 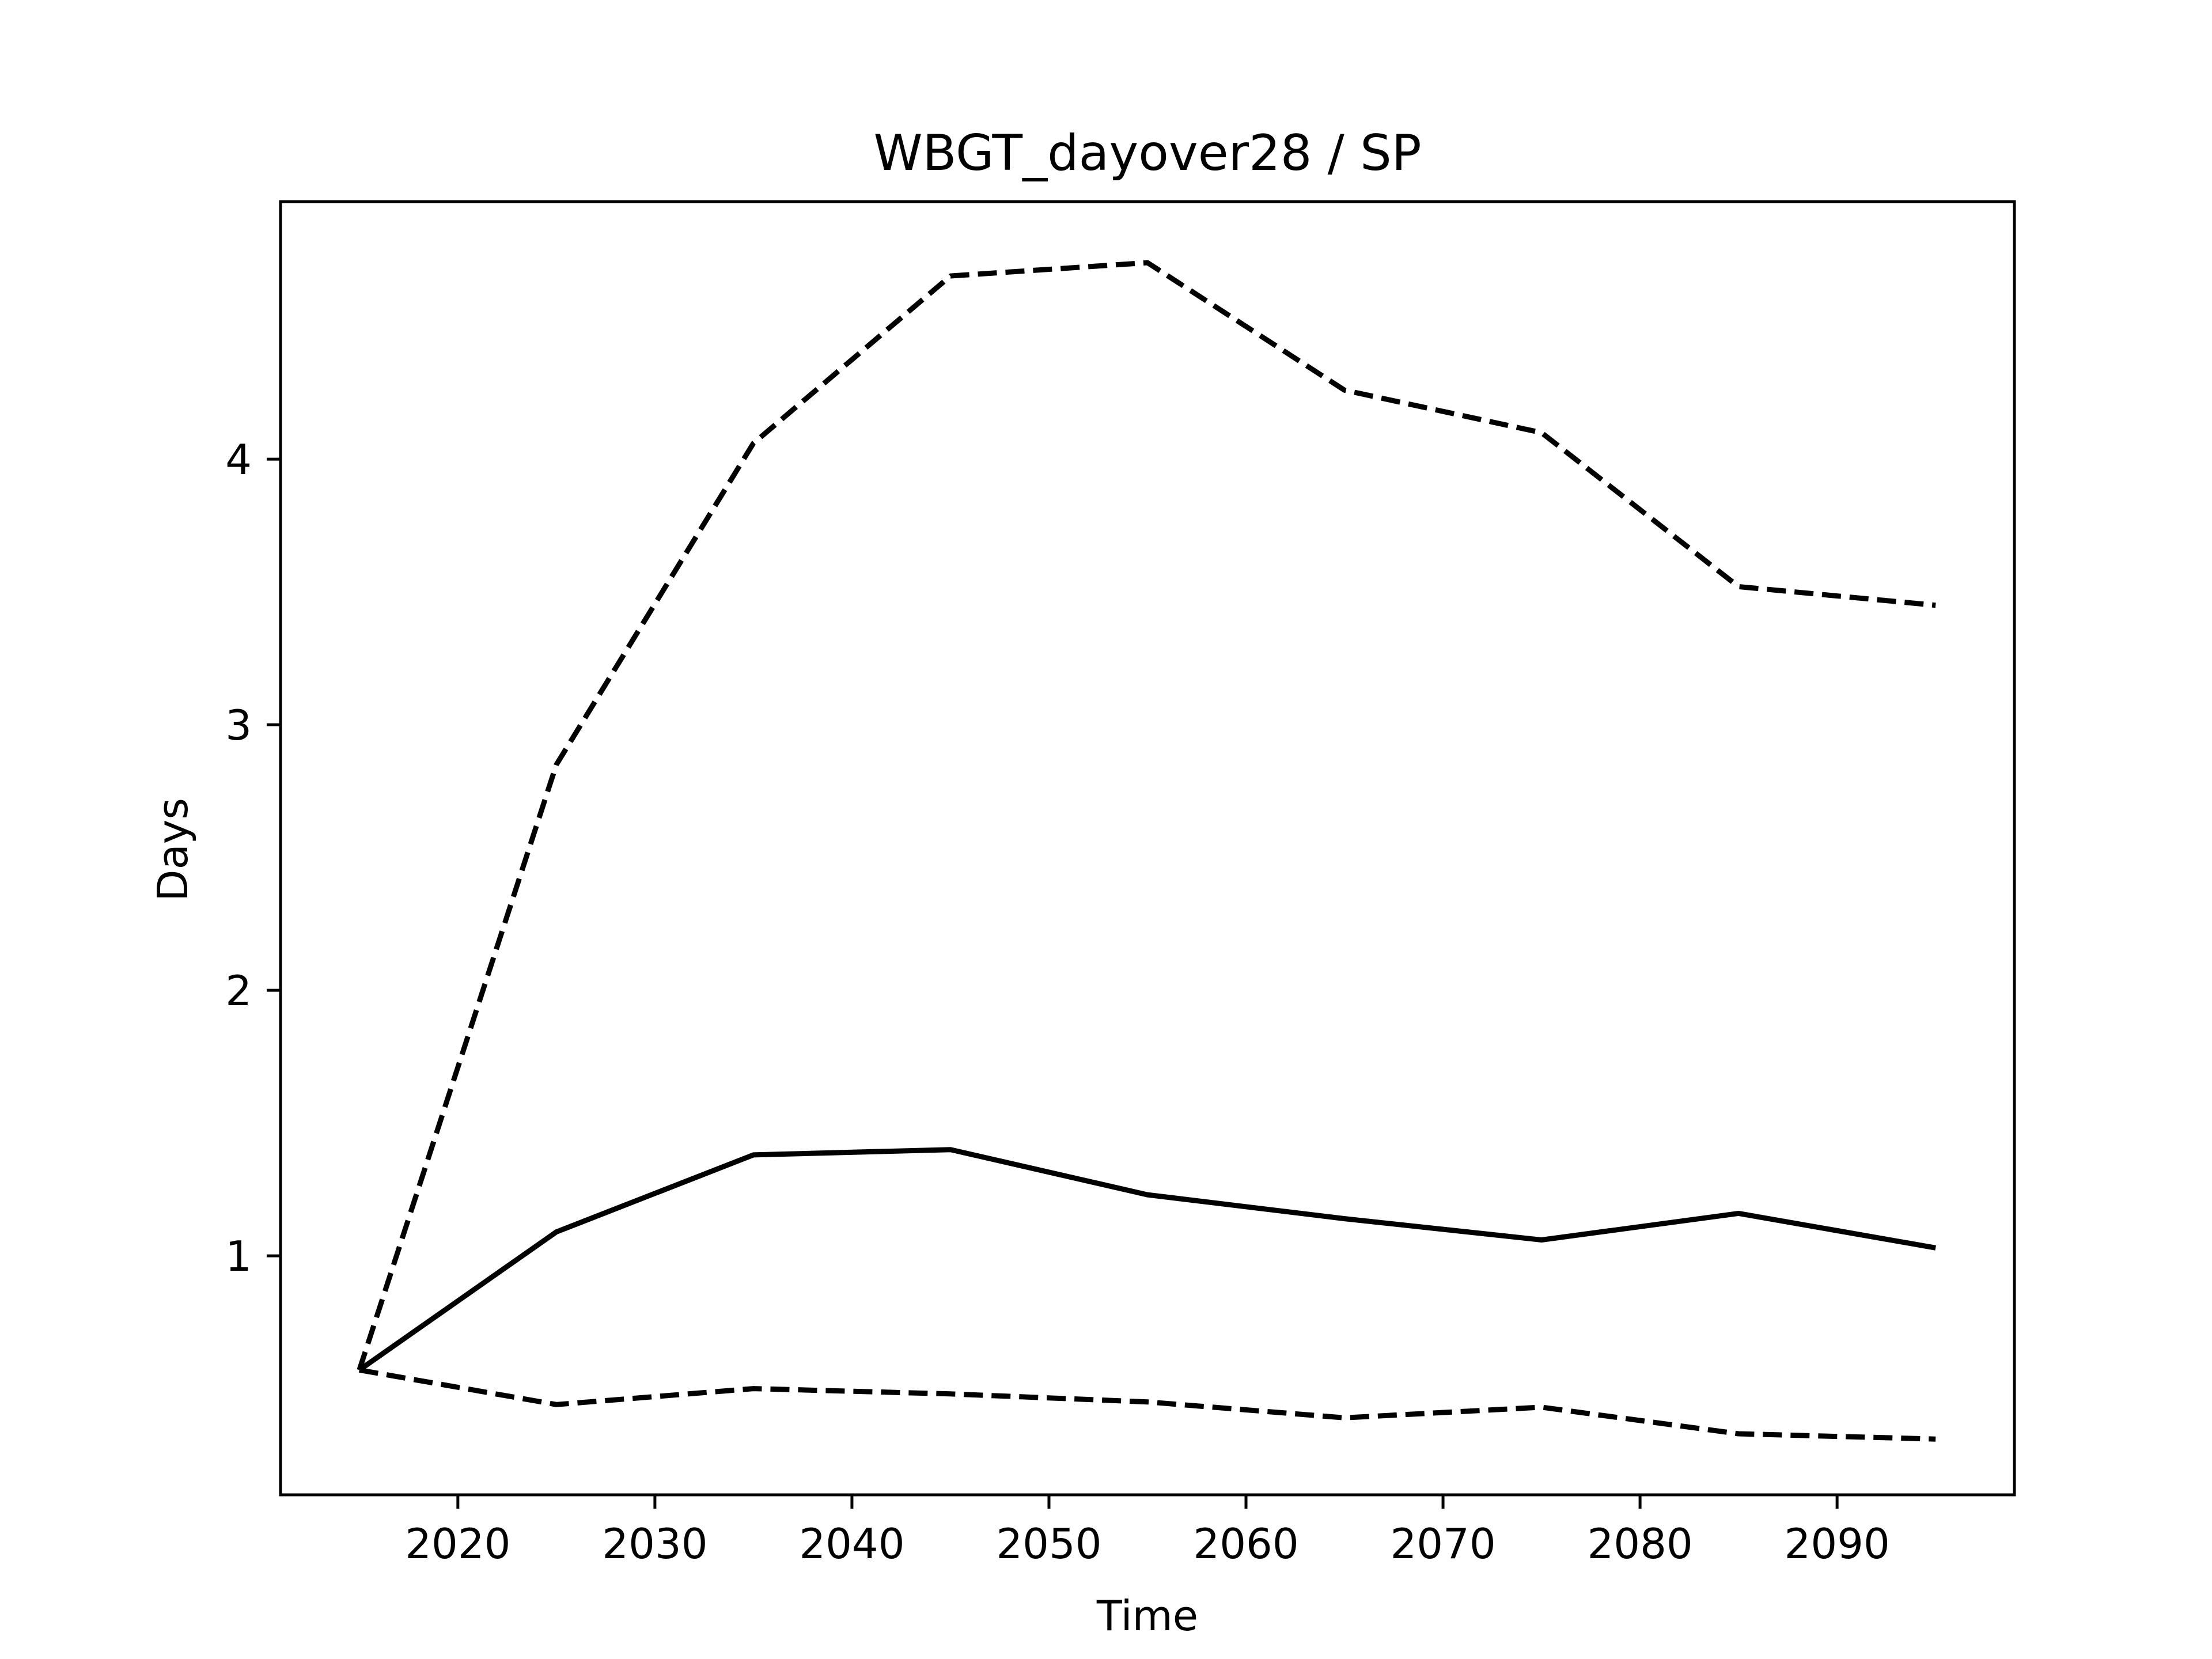 I want to click on y-tick-label: 3, so click(x=238, y=725).